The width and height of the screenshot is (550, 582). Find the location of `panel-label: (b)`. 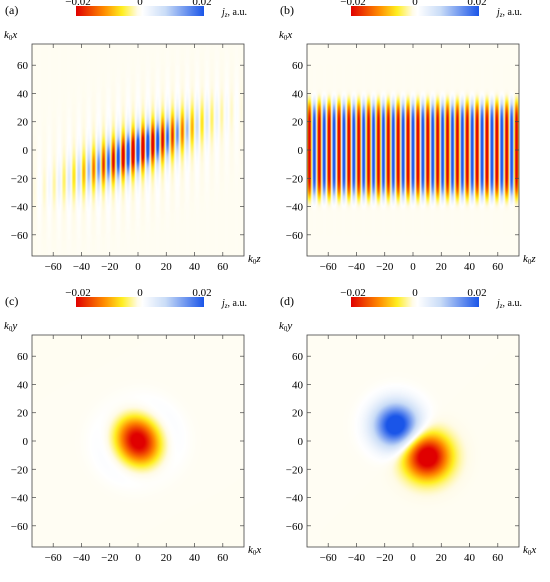

panel-label: (b) is located at coordinates (287, 10).